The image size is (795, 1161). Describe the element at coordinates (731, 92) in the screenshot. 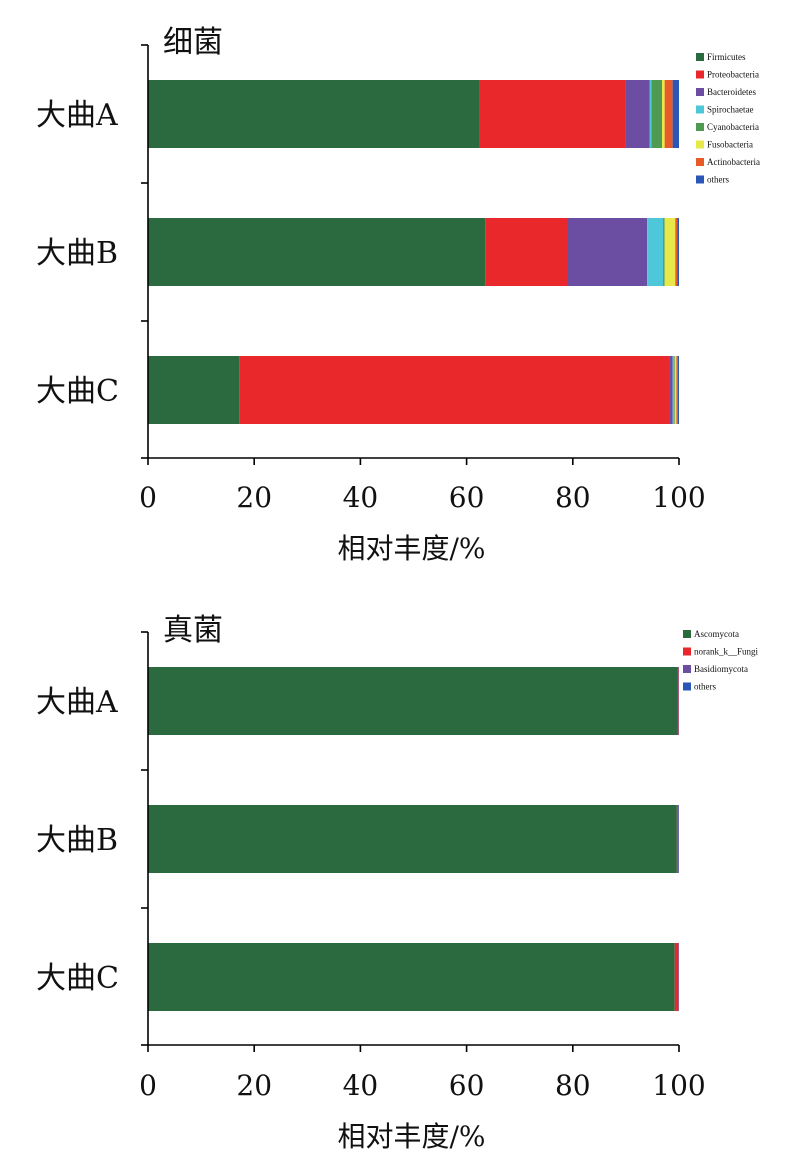

I see `legend-label-2: Bacteroidetes` at that location.